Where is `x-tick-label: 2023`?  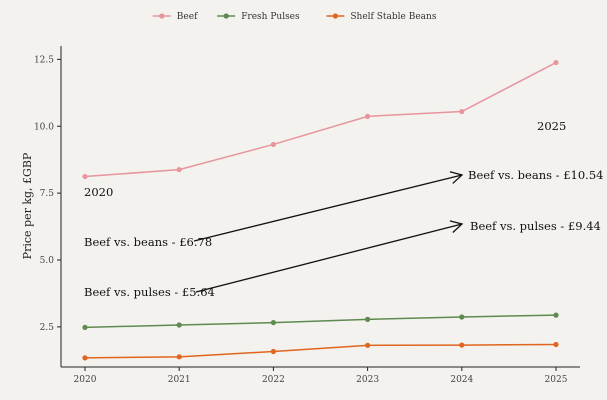 x-tick-label: 2023 is located at coordinates (367, 380).